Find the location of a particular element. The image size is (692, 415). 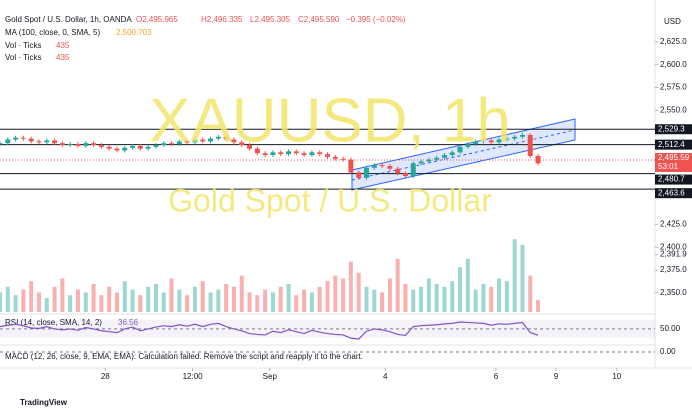

x-tick-label: 4 is located at coordinates (385, 376).